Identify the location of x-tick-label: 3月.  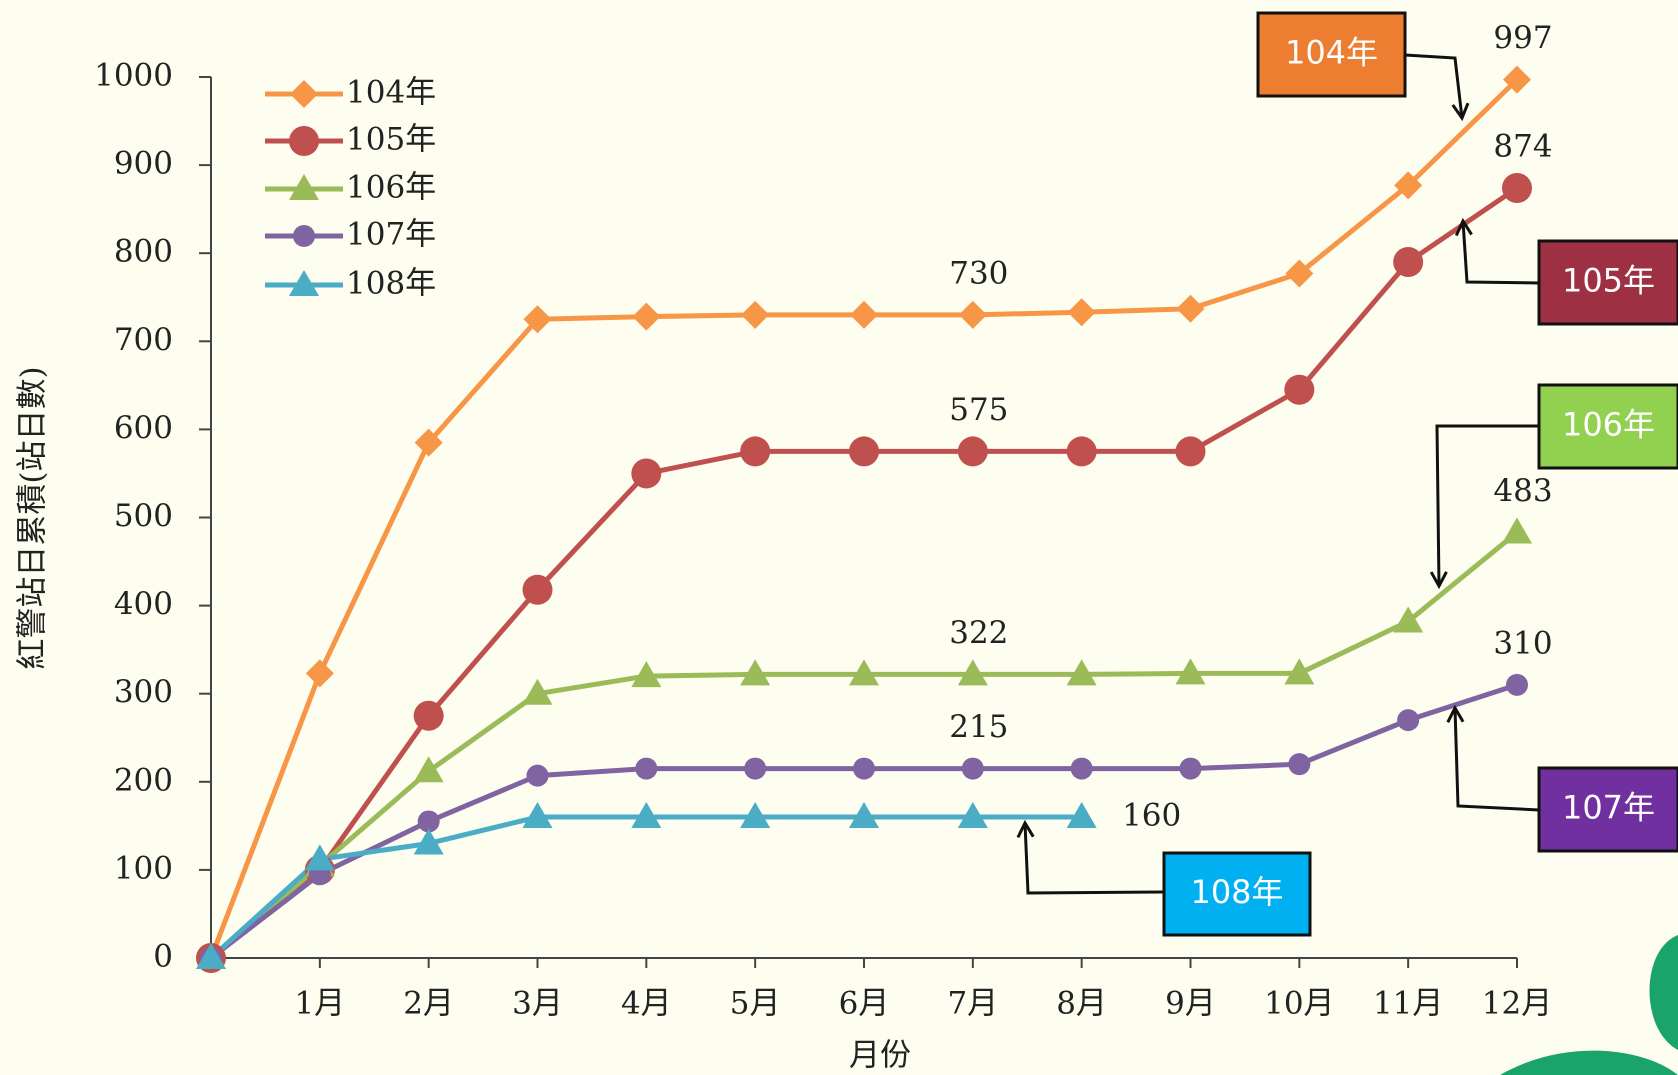
(537, 1004).